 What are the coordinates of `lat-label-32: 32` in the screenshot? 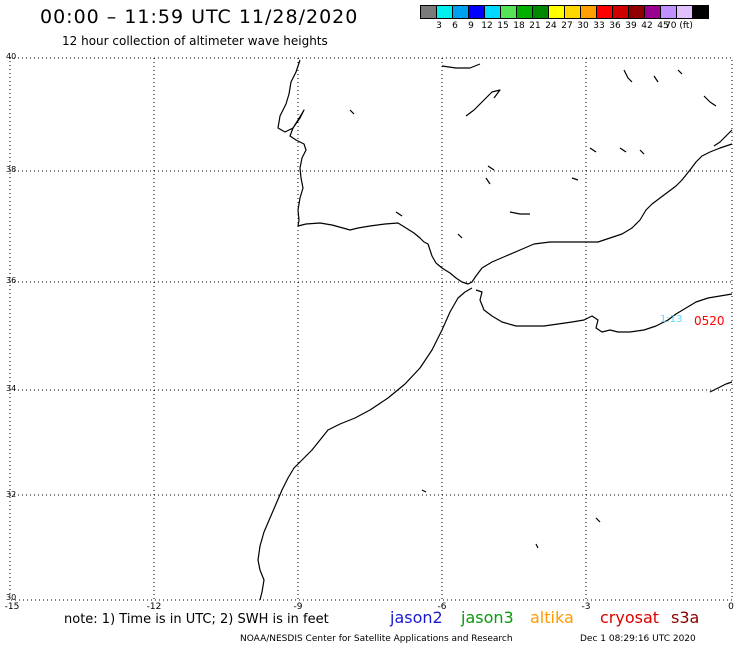 It's located at (11, 494).